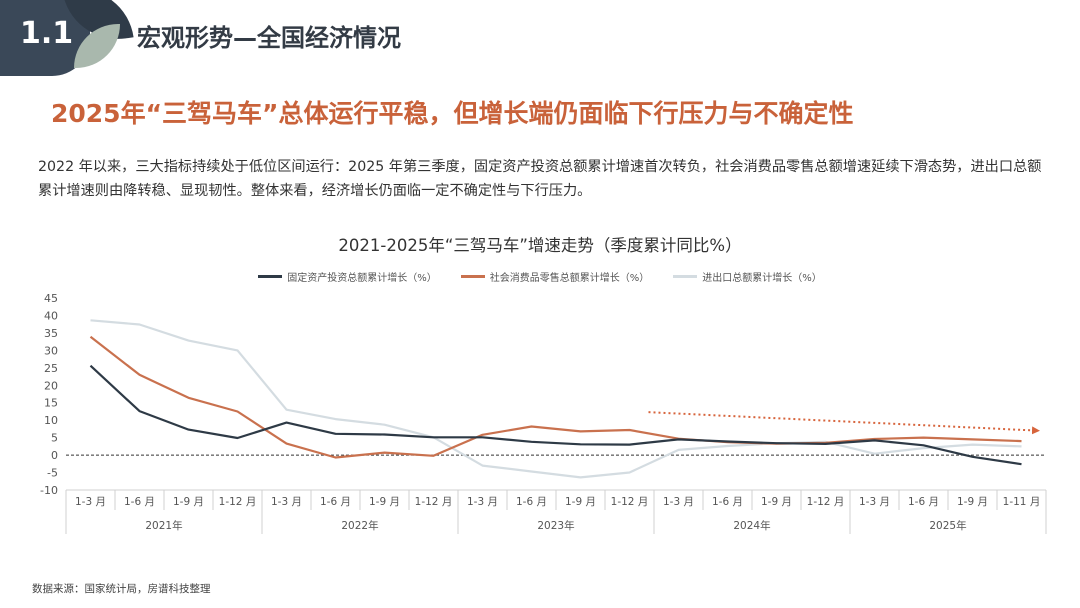 The image size is (1080, 608). I want to click on x-group-label: 2024年, so click(751, 525).